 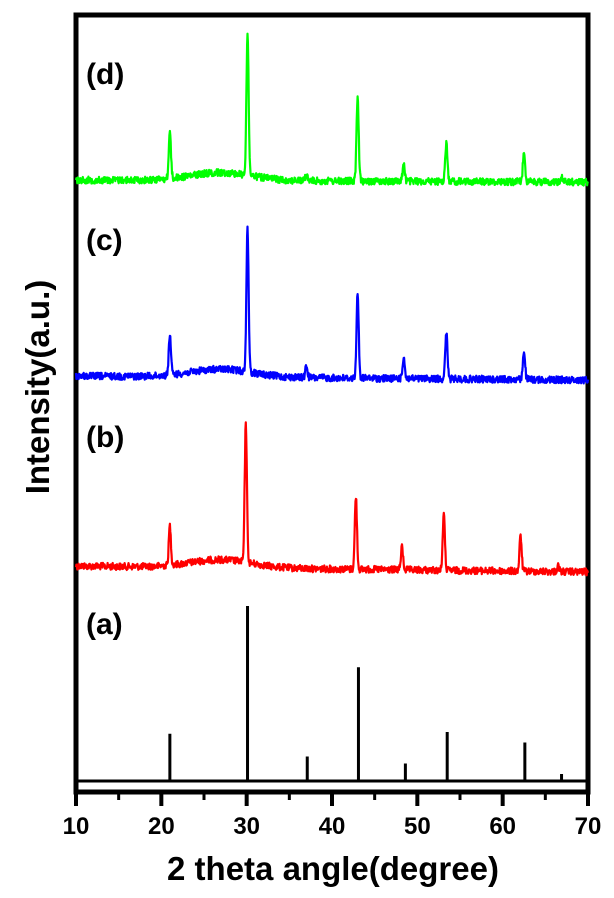 What do you see at coordinates (502, 826) in the screenshot?
I see `x-tick-label: 60` at bounding box center [502, 826].